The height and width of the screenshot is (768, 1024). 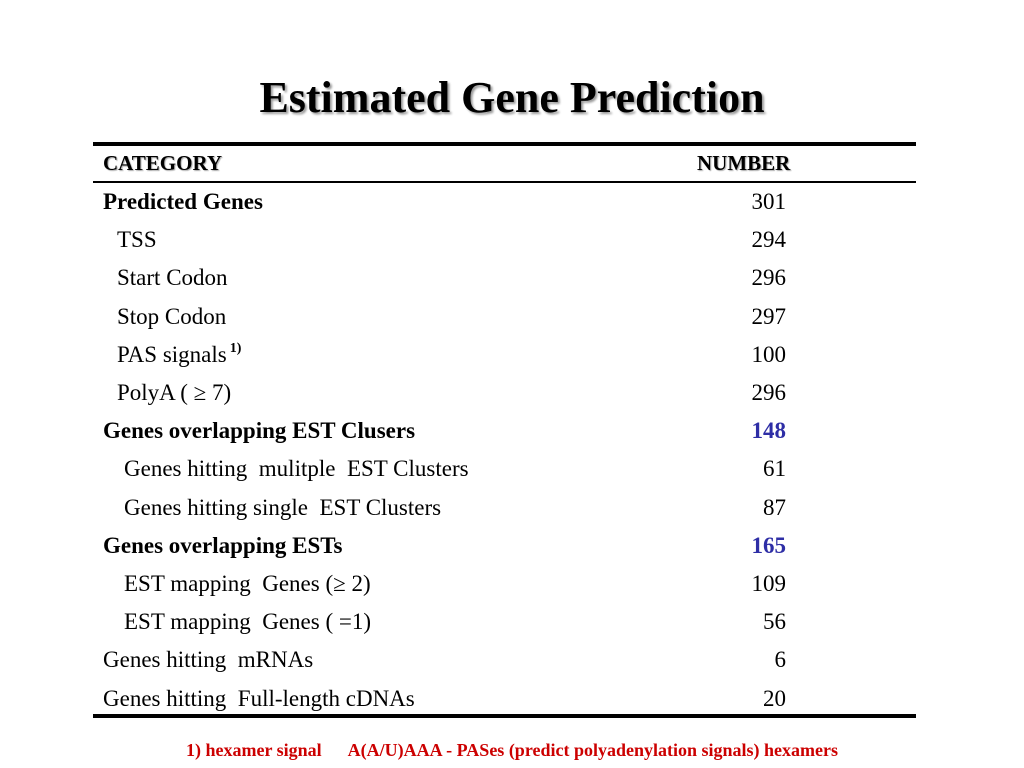 What do you see at coordinates (769, 354) in the screenshot?
I see `number-cell: 100` at bounding box center [769, 354].